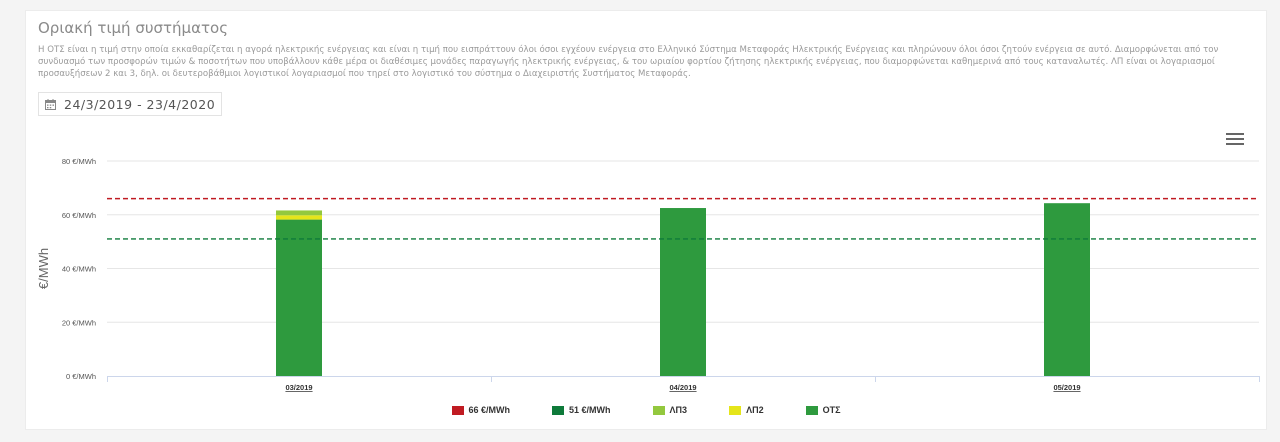 The image size is (1280, 442). Describe the element at coordinates (50, 104) in the screenshot. I see `calendar-icon` at that location.